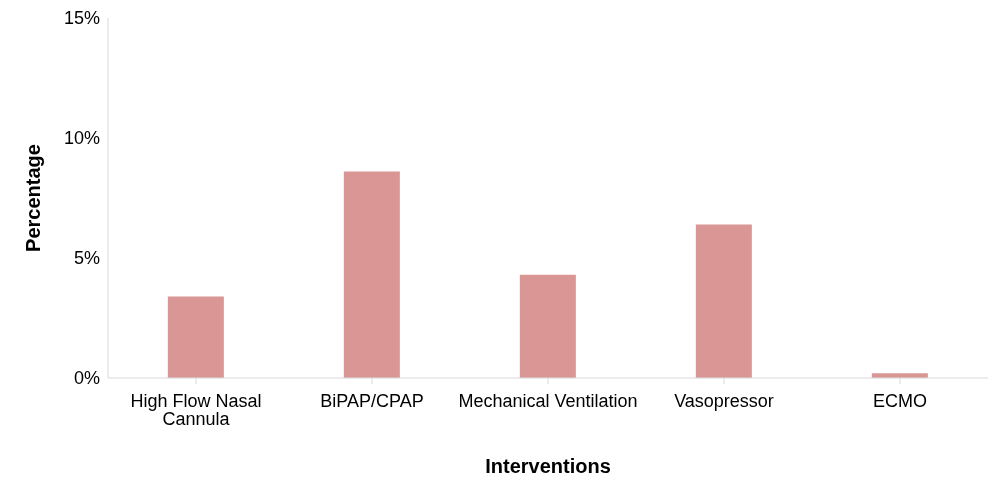 Image resolution: width=1007 pixels, height=497 pixels. What do you see at coordinates (196, 409) in the screenshot?
I see `x-tick-label: High Flow Nasal Cannula` at bounding box center [196, 409].